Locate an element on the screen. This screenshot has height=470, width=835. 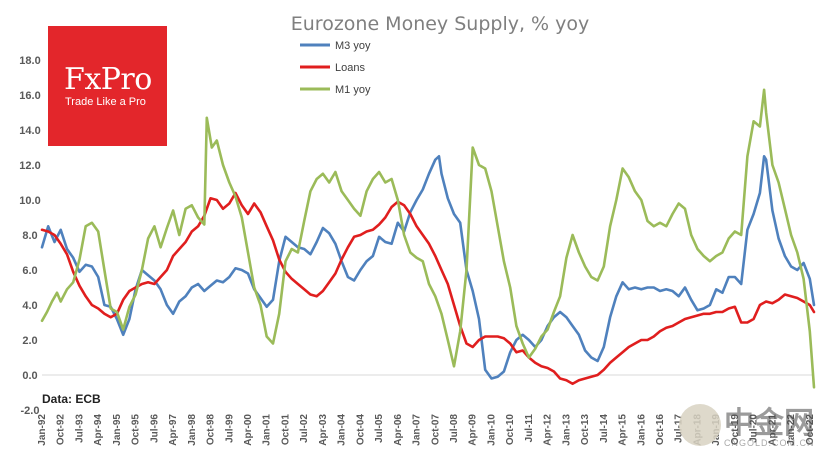
y-tick-label: 12.0 is located at coordinates (29, 166).